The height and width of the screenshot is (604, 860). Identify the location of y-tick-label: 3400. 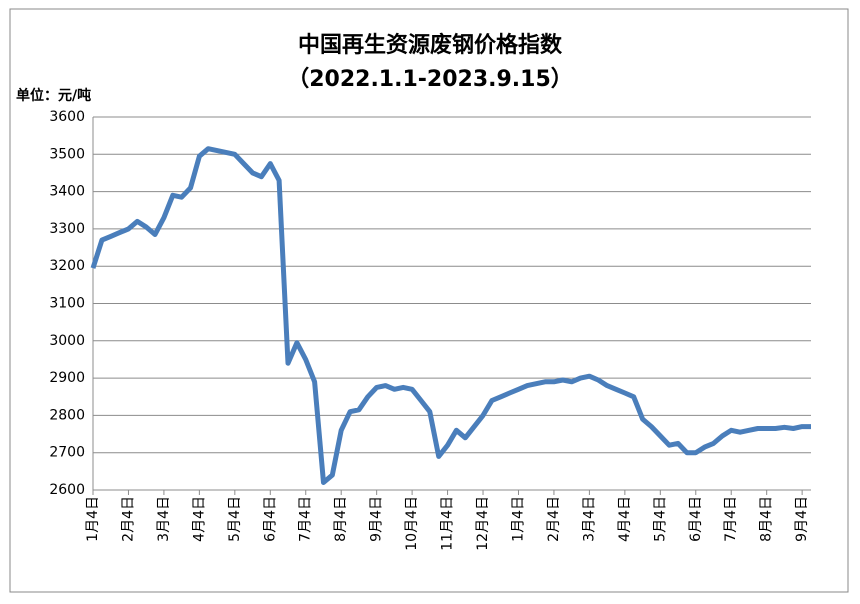
(67, 192).